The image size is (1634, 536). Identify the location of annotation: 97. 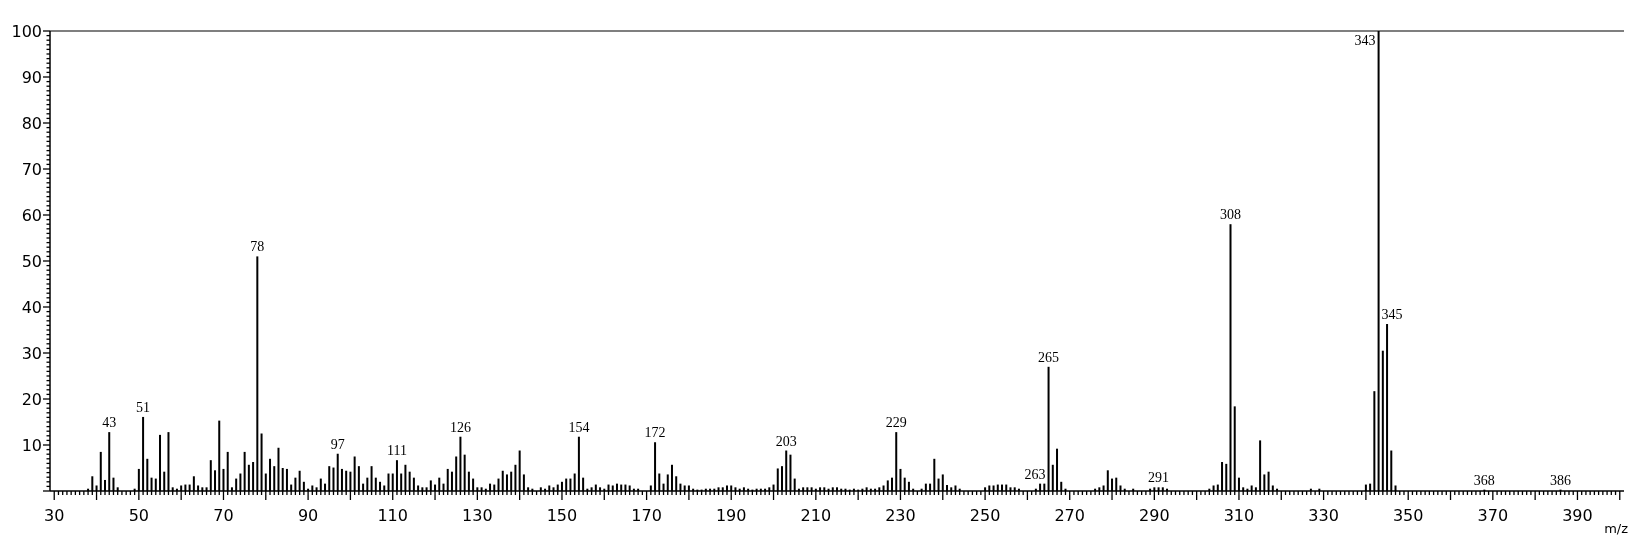
(337, 444).